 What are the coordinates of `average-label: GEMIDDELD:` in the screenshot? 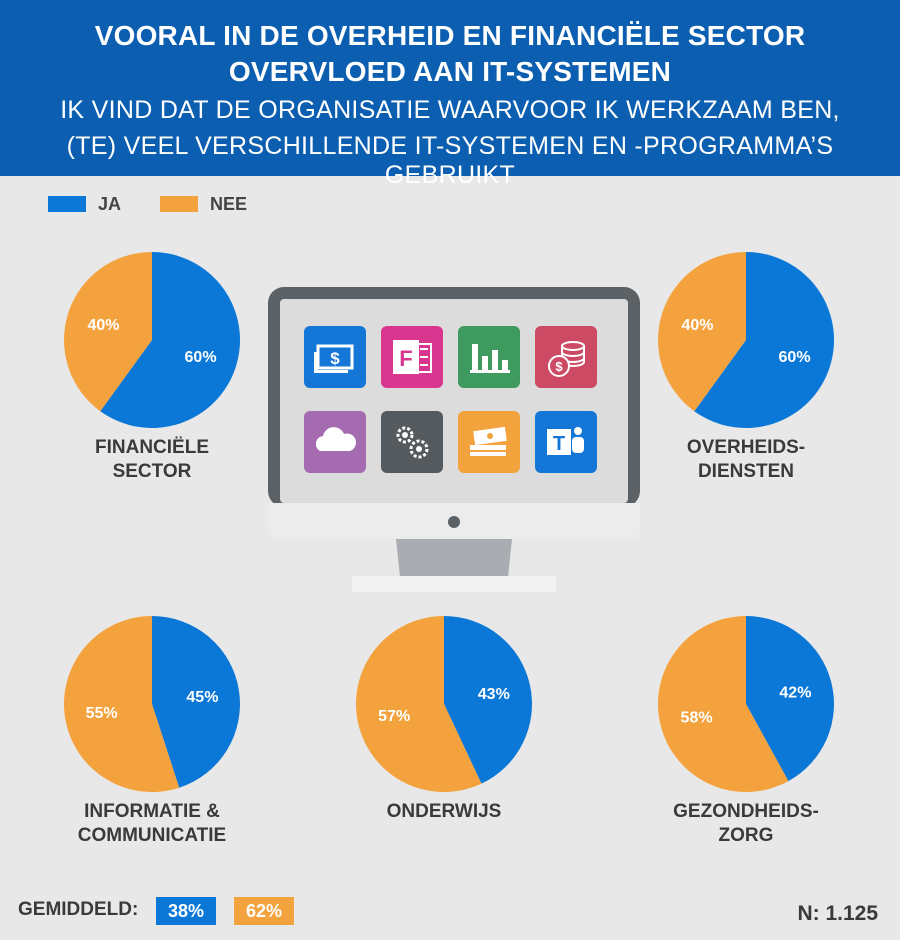 It's located at (78, 909).